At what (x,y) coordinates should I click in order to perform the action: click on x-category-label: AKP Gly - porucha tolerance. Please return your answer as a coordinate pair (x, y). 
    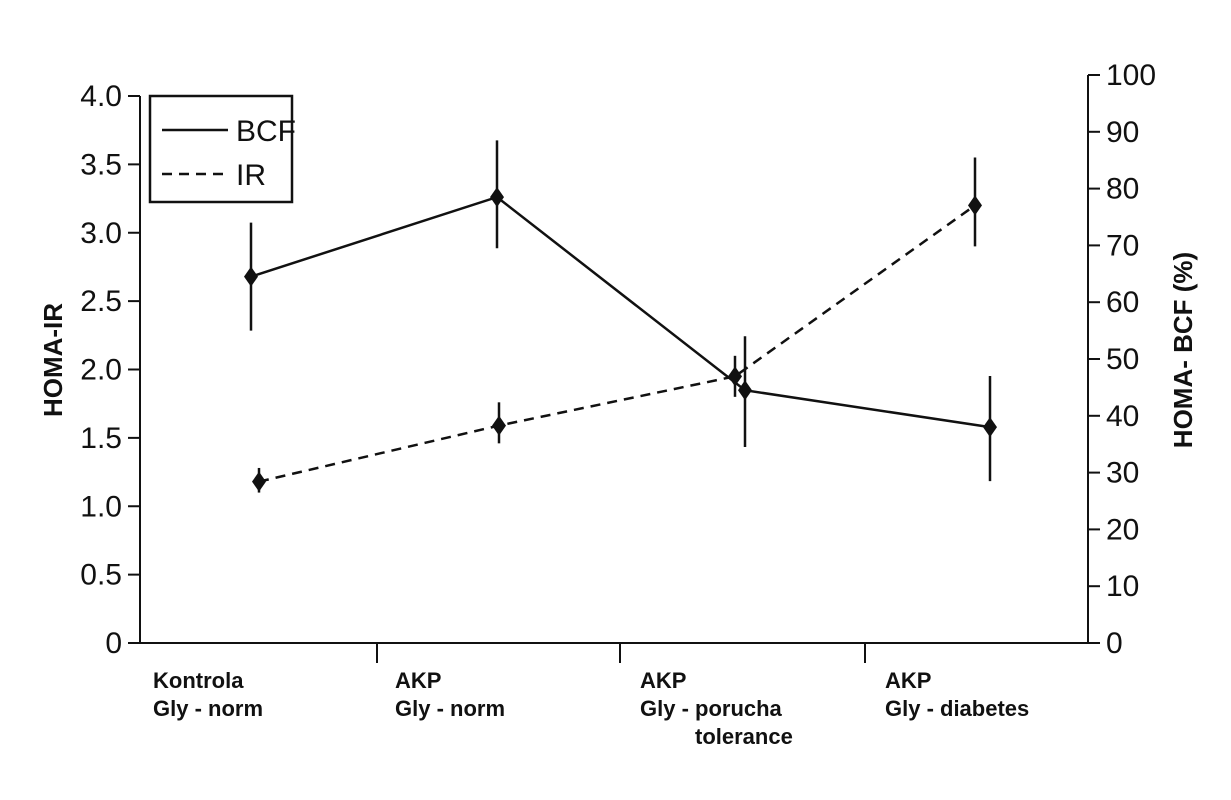
    Looking at the image, I should click on (716, 708).